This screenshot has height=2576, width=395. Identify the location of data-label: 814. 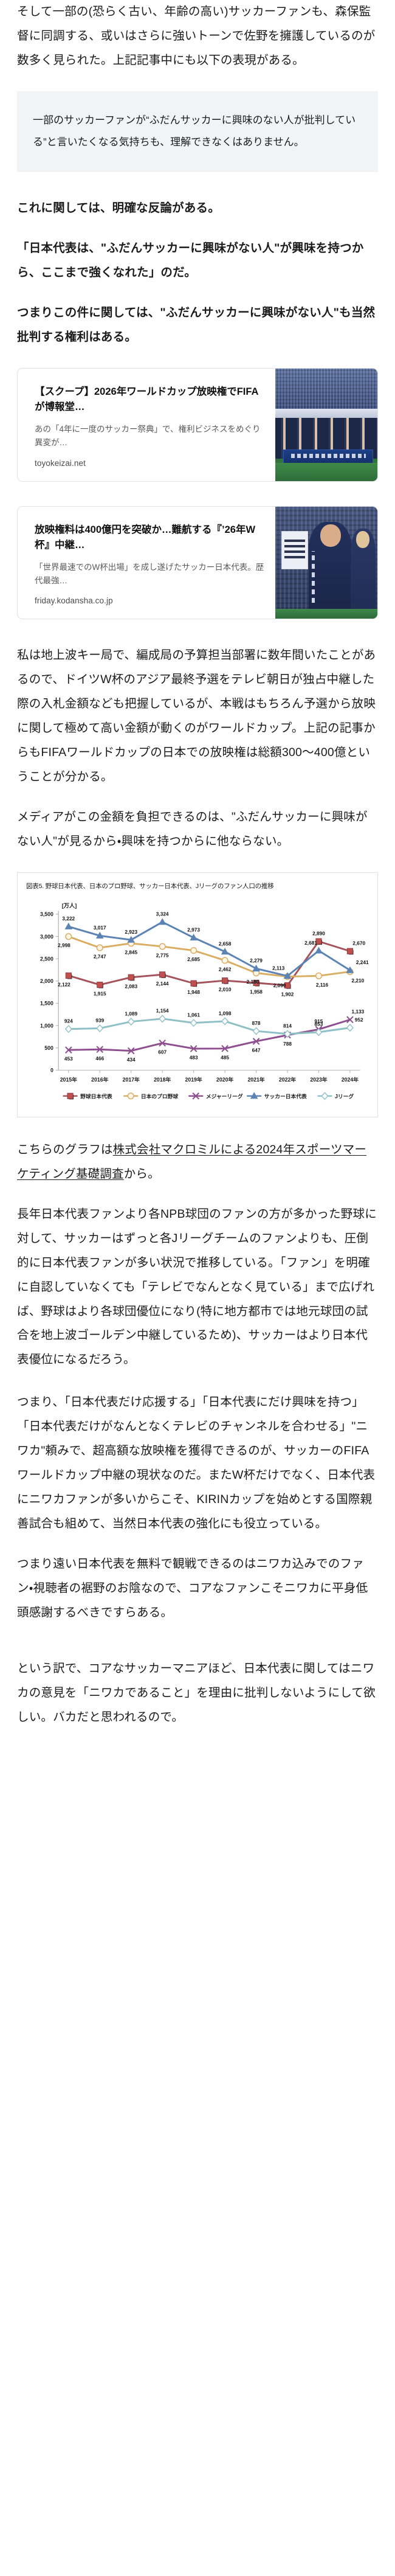
(287, 1025).